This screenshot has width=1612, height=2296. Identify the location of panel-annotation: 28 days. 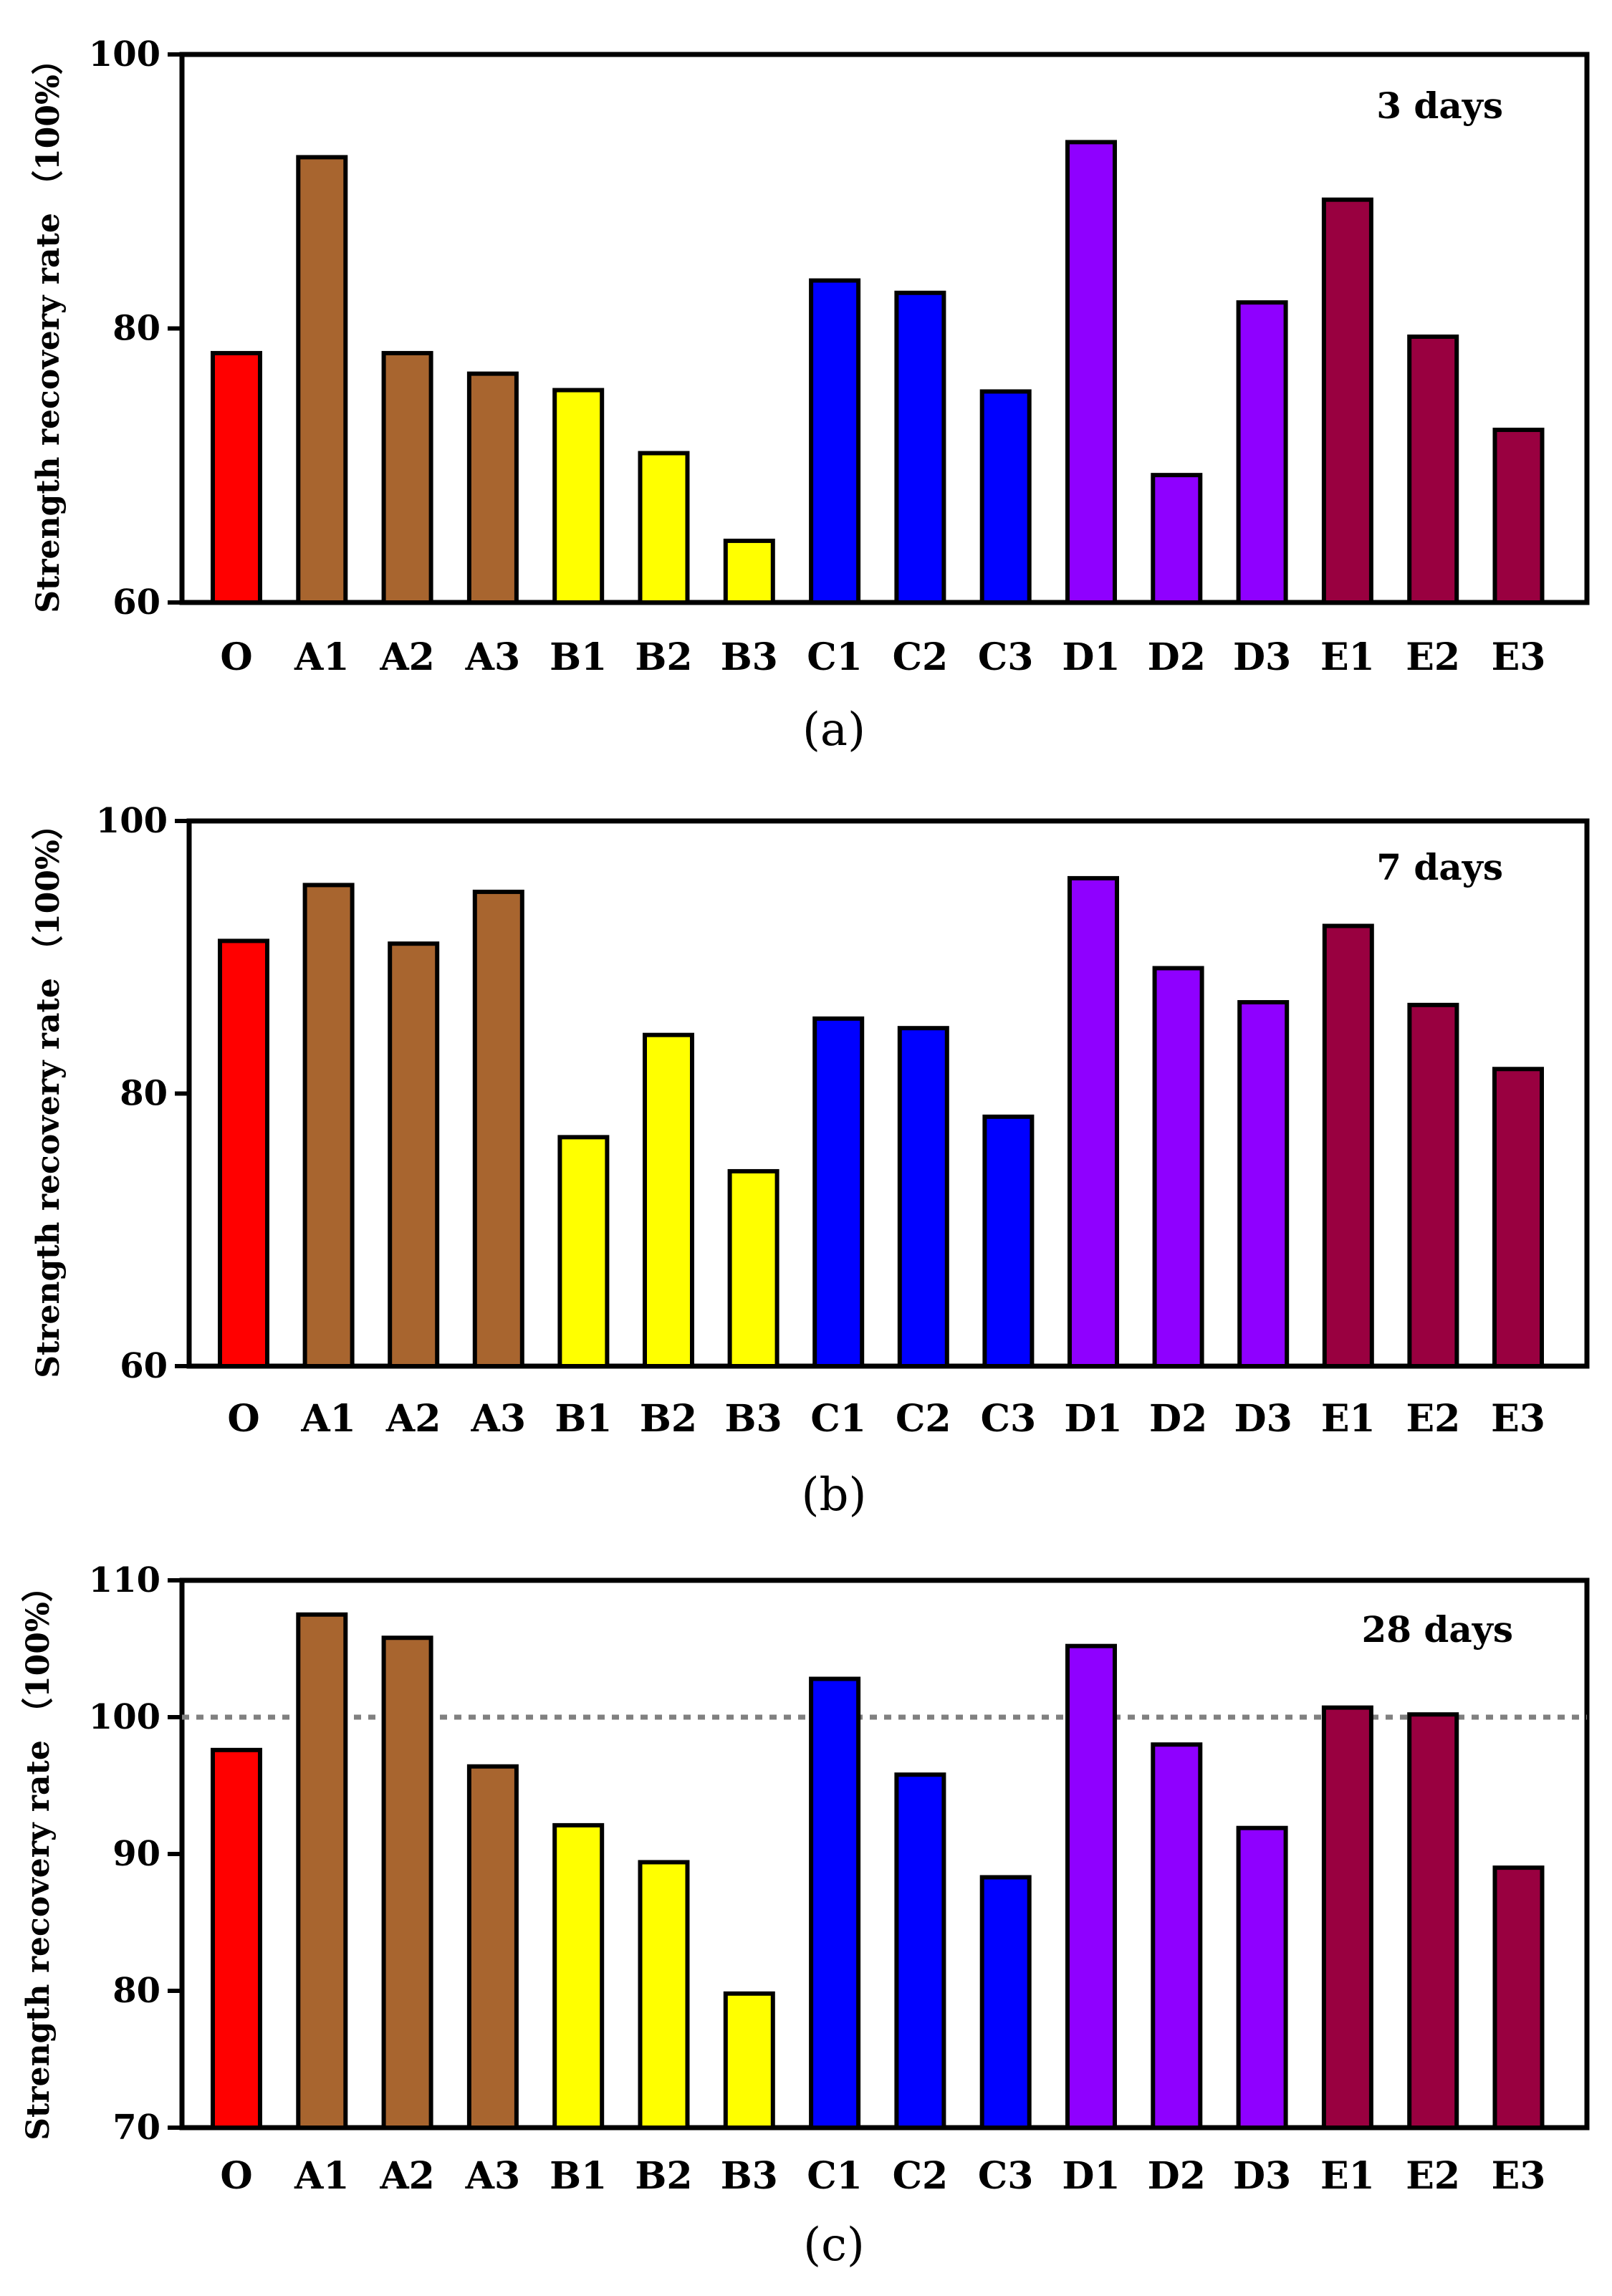
(1437, 1630).